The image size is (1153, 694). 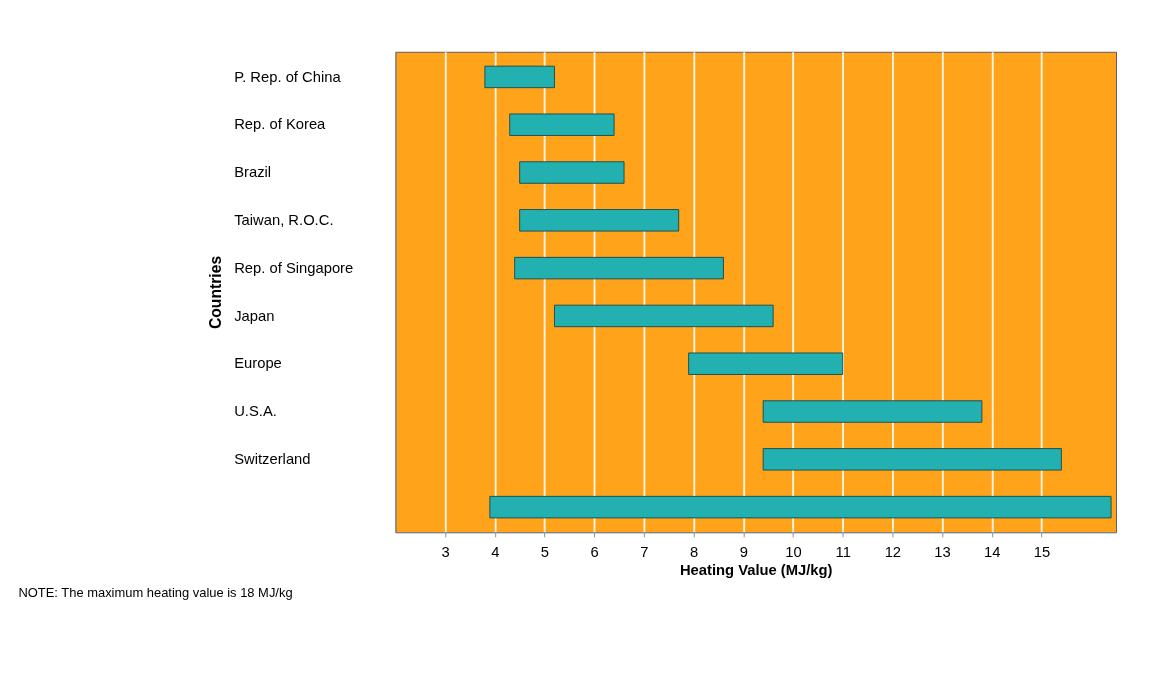 What do you see at coordinates (793, 551) in the screenshot?
I see `x-tick-label: 10` at bounding box center [793, 551].